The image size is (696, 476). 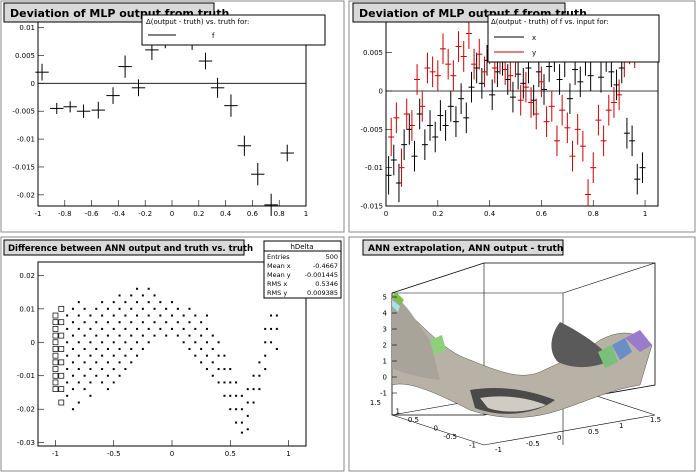 What do you see at coordinates (375, 403) in the screenshot?
I see `x-tick-label: 1.5` at bounding box center [375, 403].